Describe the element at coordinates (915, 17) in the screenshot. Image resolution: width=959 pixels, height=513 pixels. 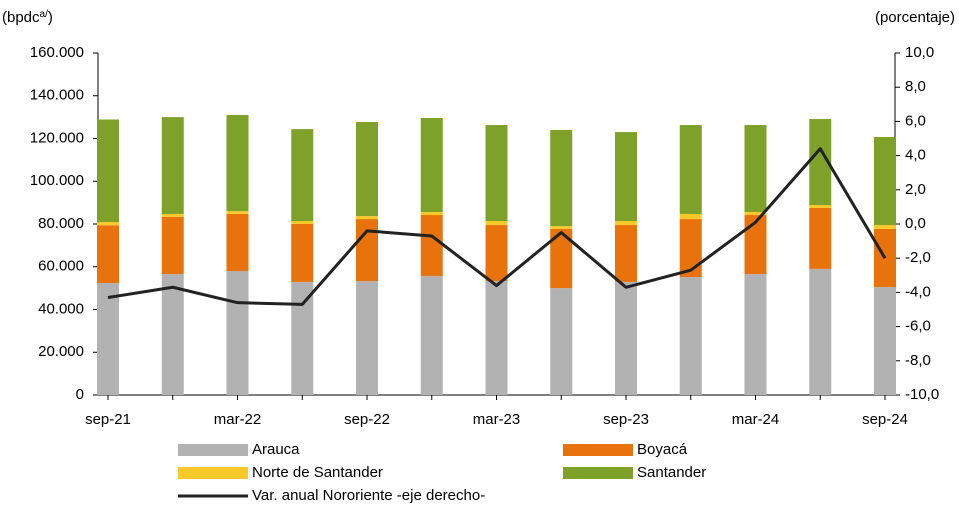
I see `y2-axis-label: (porcentaje)` at that location.